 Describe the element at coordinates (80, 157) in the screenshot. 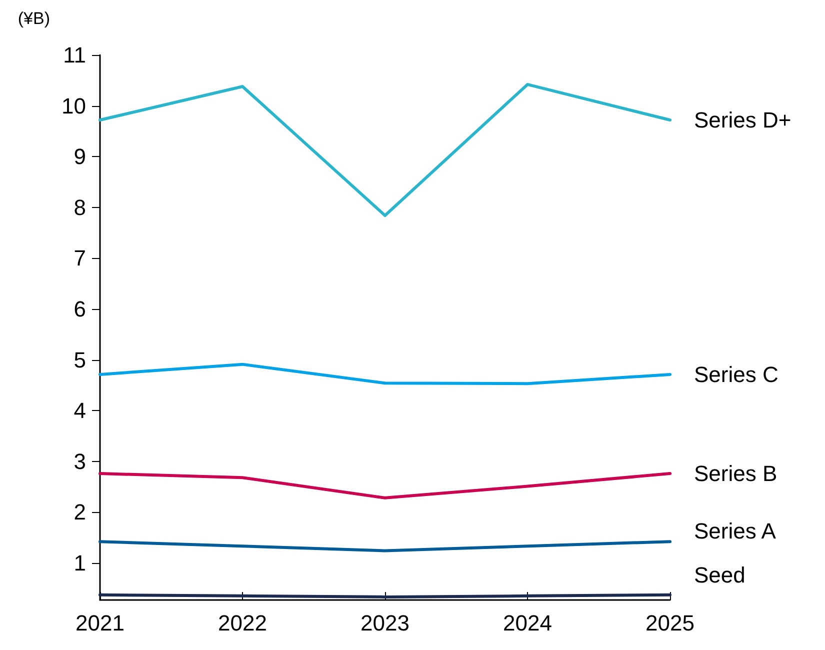

I see `y-tick-label: 9` at that location.